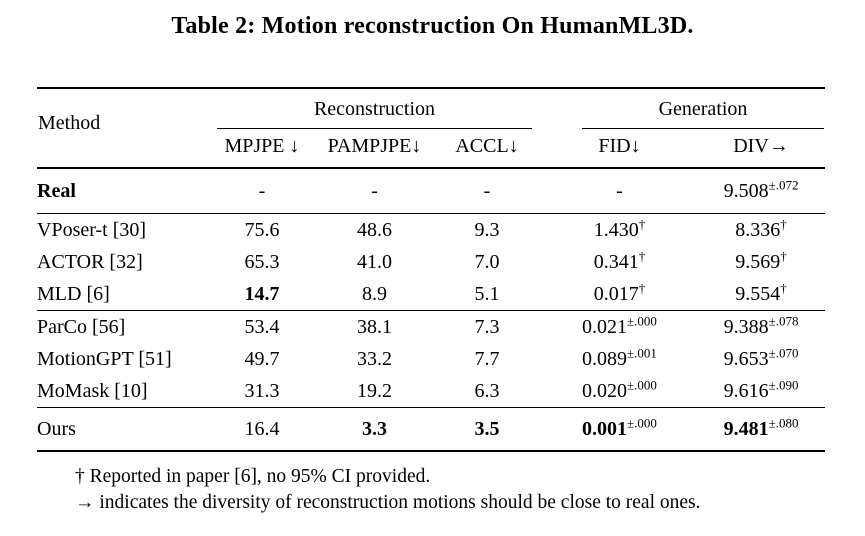 This screenshot has height=536, width=865. Describe the element at coordinates (69, 123) in the screenshot. I see `col-header-method: Method` at that location.